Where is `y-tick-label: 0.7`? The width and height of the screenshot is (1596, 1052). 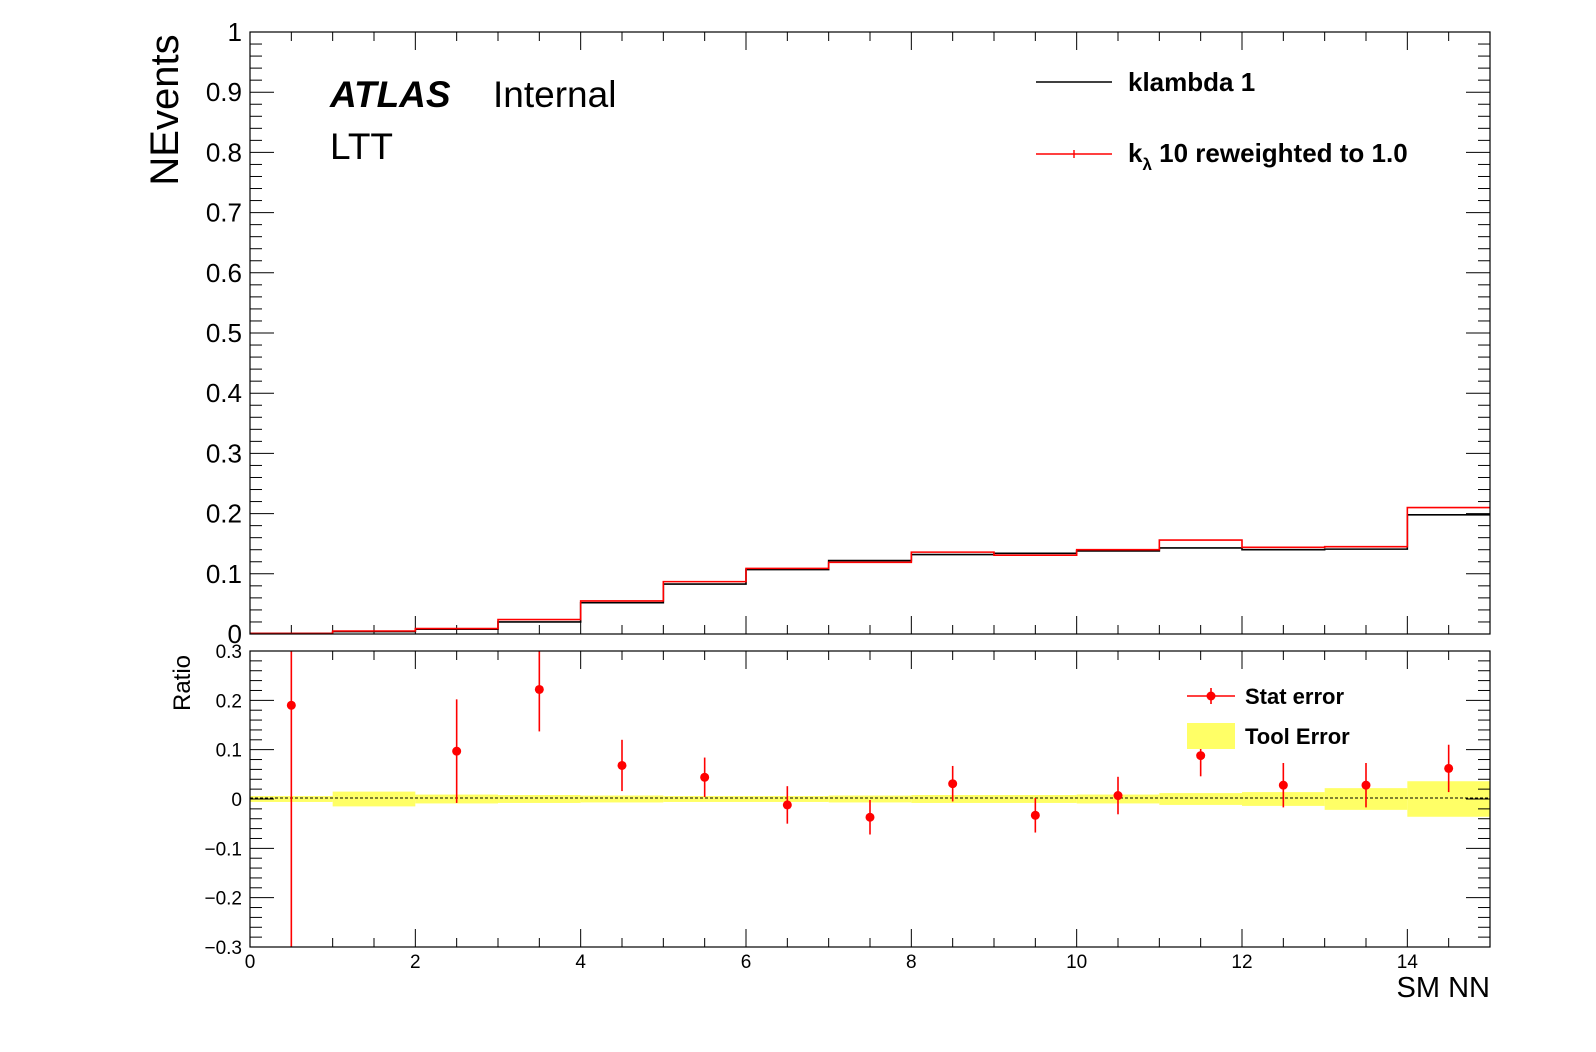 y-tick-label: 0.7 is located at coordinates (224, 213).